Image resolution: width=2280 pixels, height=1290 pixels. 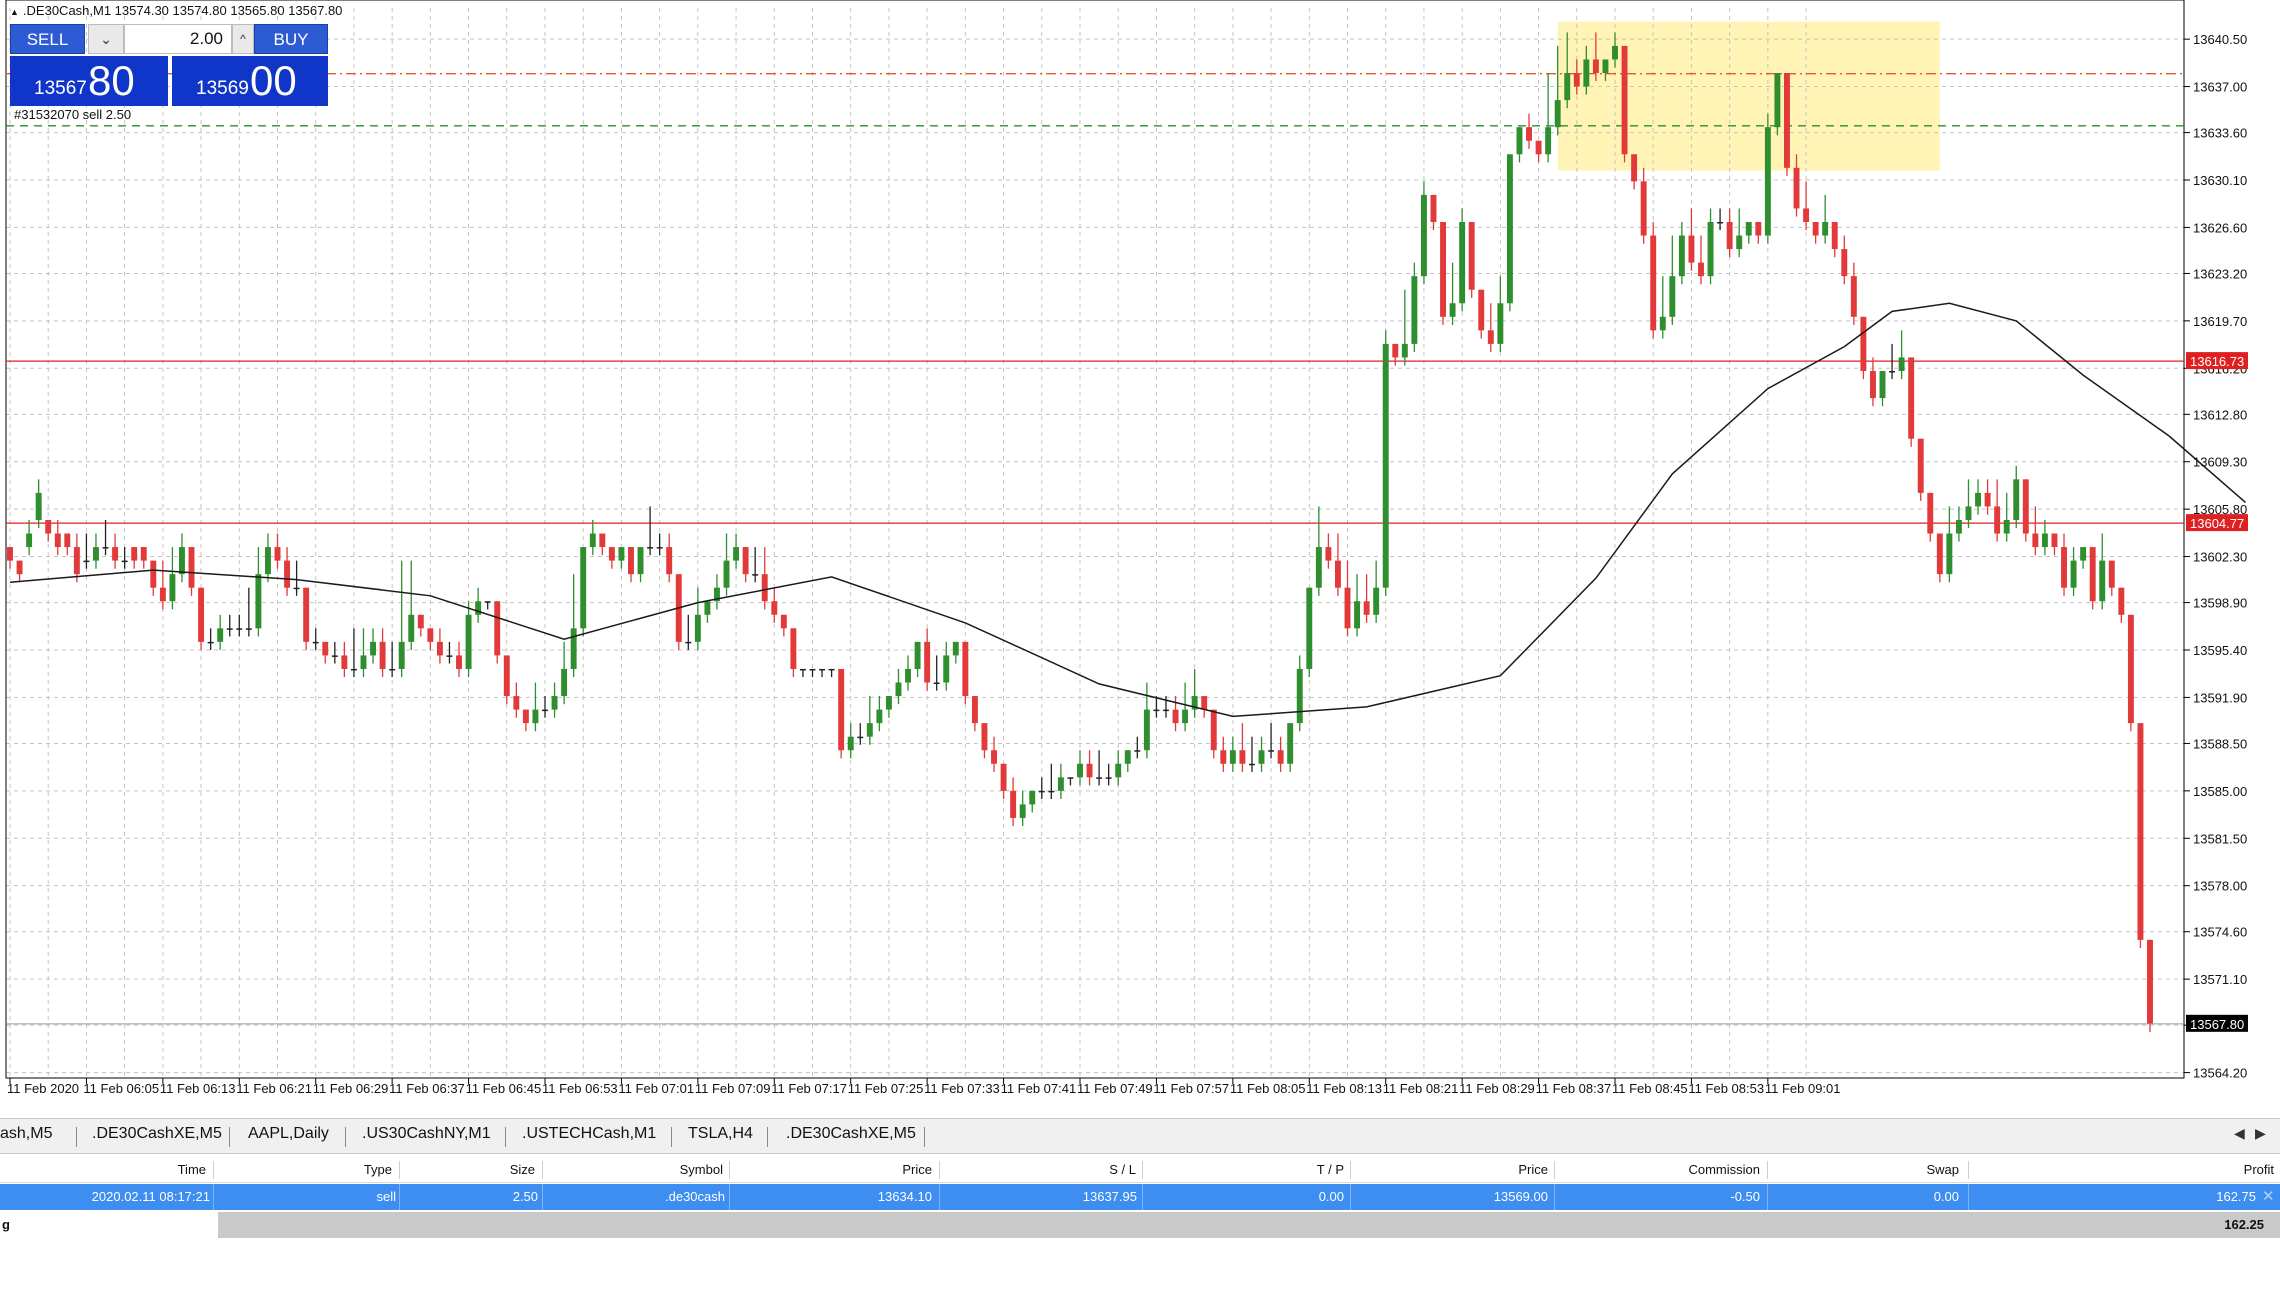 I want to click on price-tick-label: 13598.90, so click(x=2220, y=603).